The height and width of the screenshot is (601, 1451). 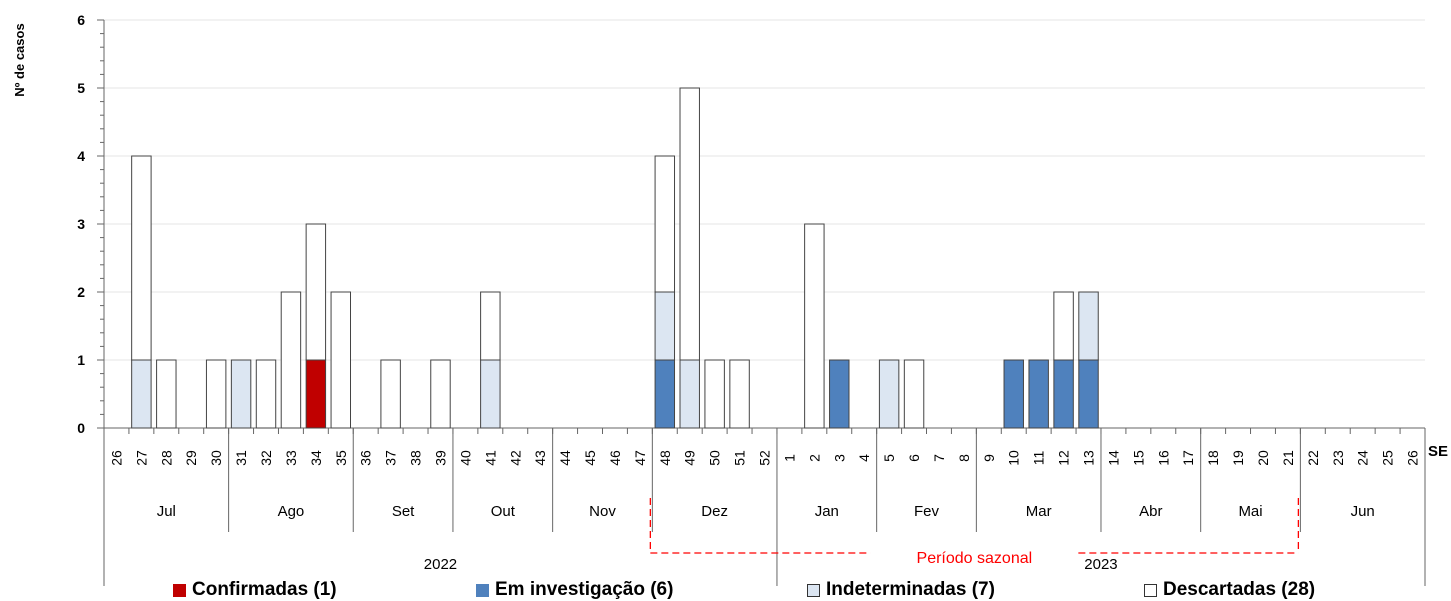 What do you see at coordinates (765, 458) in the screenshot?
I see `week-label: 52` at bounding box center [765, 458].